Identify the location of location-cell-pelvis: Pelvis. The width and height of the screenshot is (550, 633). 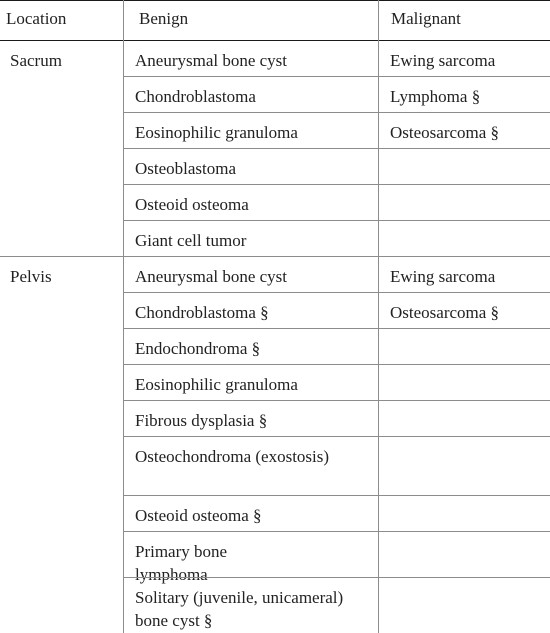
(31, 276).